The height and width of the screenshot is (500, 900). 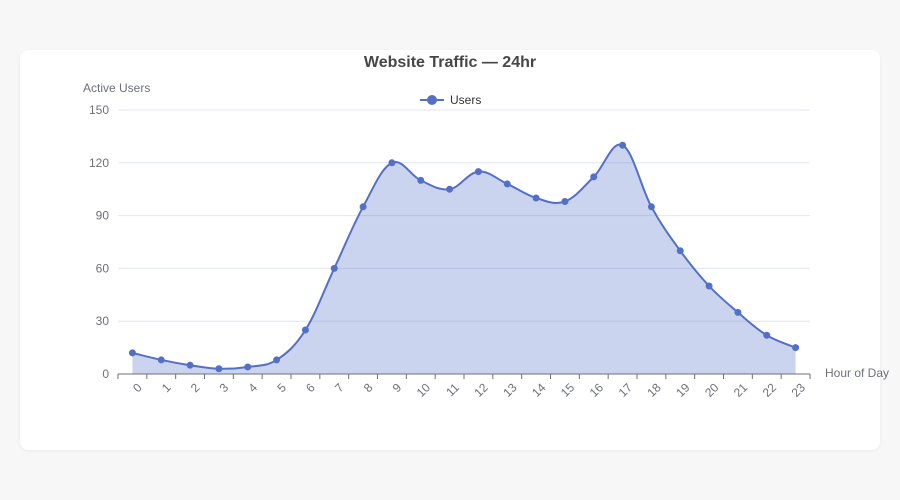 I want to click on x-axis-label: Hour of Day, so click(x=857, y=373).